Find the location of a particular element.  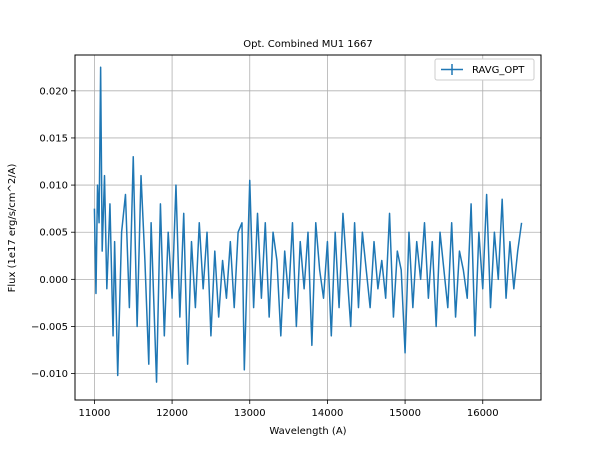

y-axis-ticks: −0.010 −0.005 0.000 0.005 0.010 0.015 0.020 is located at coordinates (53, 233).